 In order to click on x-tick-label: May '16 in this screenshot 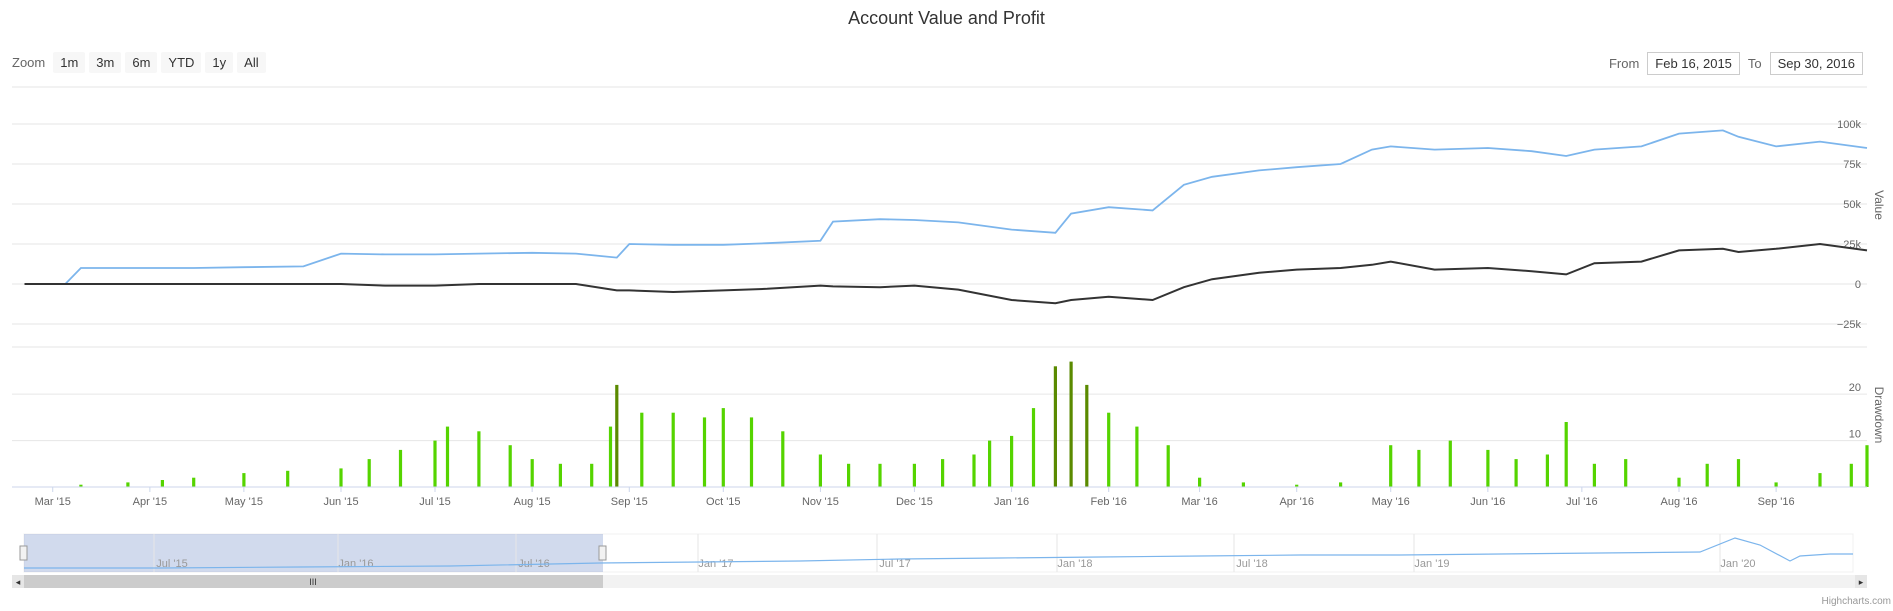, I will do `click(1391, 502)`.